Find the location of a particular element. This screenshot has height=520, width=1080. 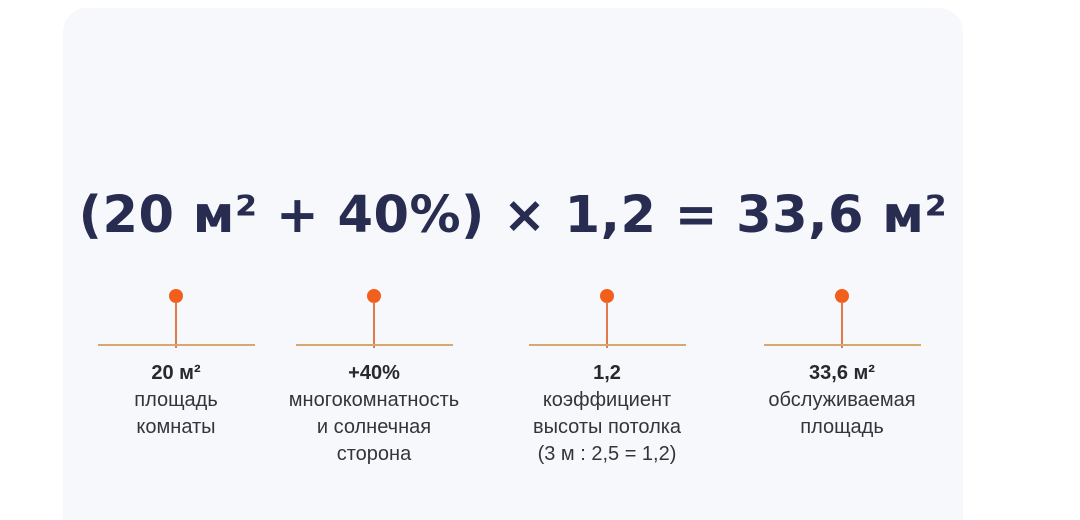

annotation-value: +40% is located at coordinates (374, 373).